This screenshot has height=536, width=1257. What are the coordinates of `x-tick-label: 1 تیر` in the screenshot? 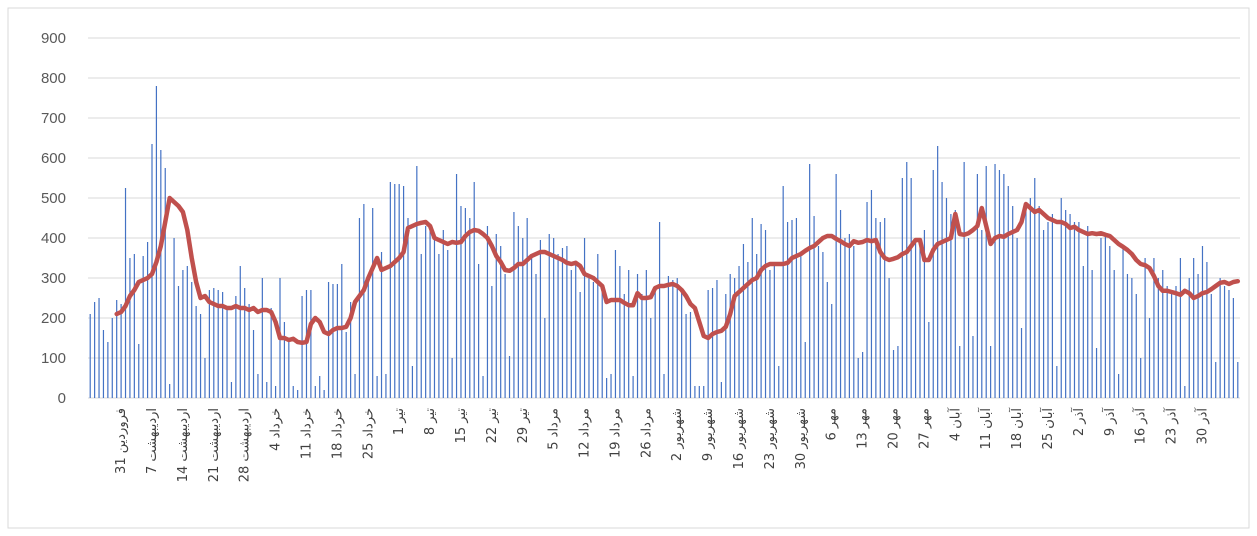 It's located at (399, 422).